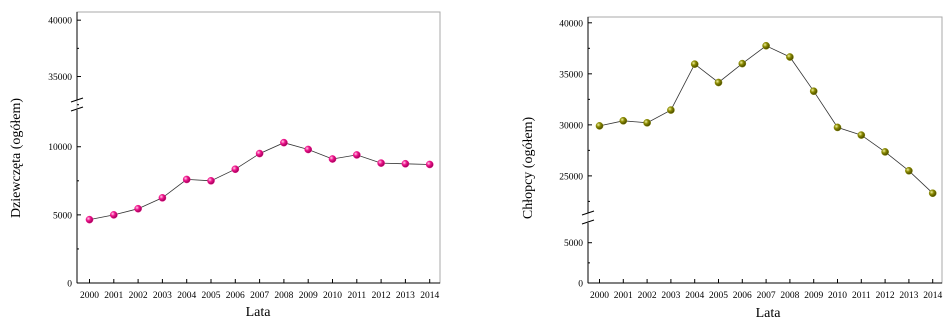 This screenshot has height=323, width=946. Describe the element at coordinates (259, 312) in the screenshot. I see `chart-girls-xlabel: Lata` at that location.